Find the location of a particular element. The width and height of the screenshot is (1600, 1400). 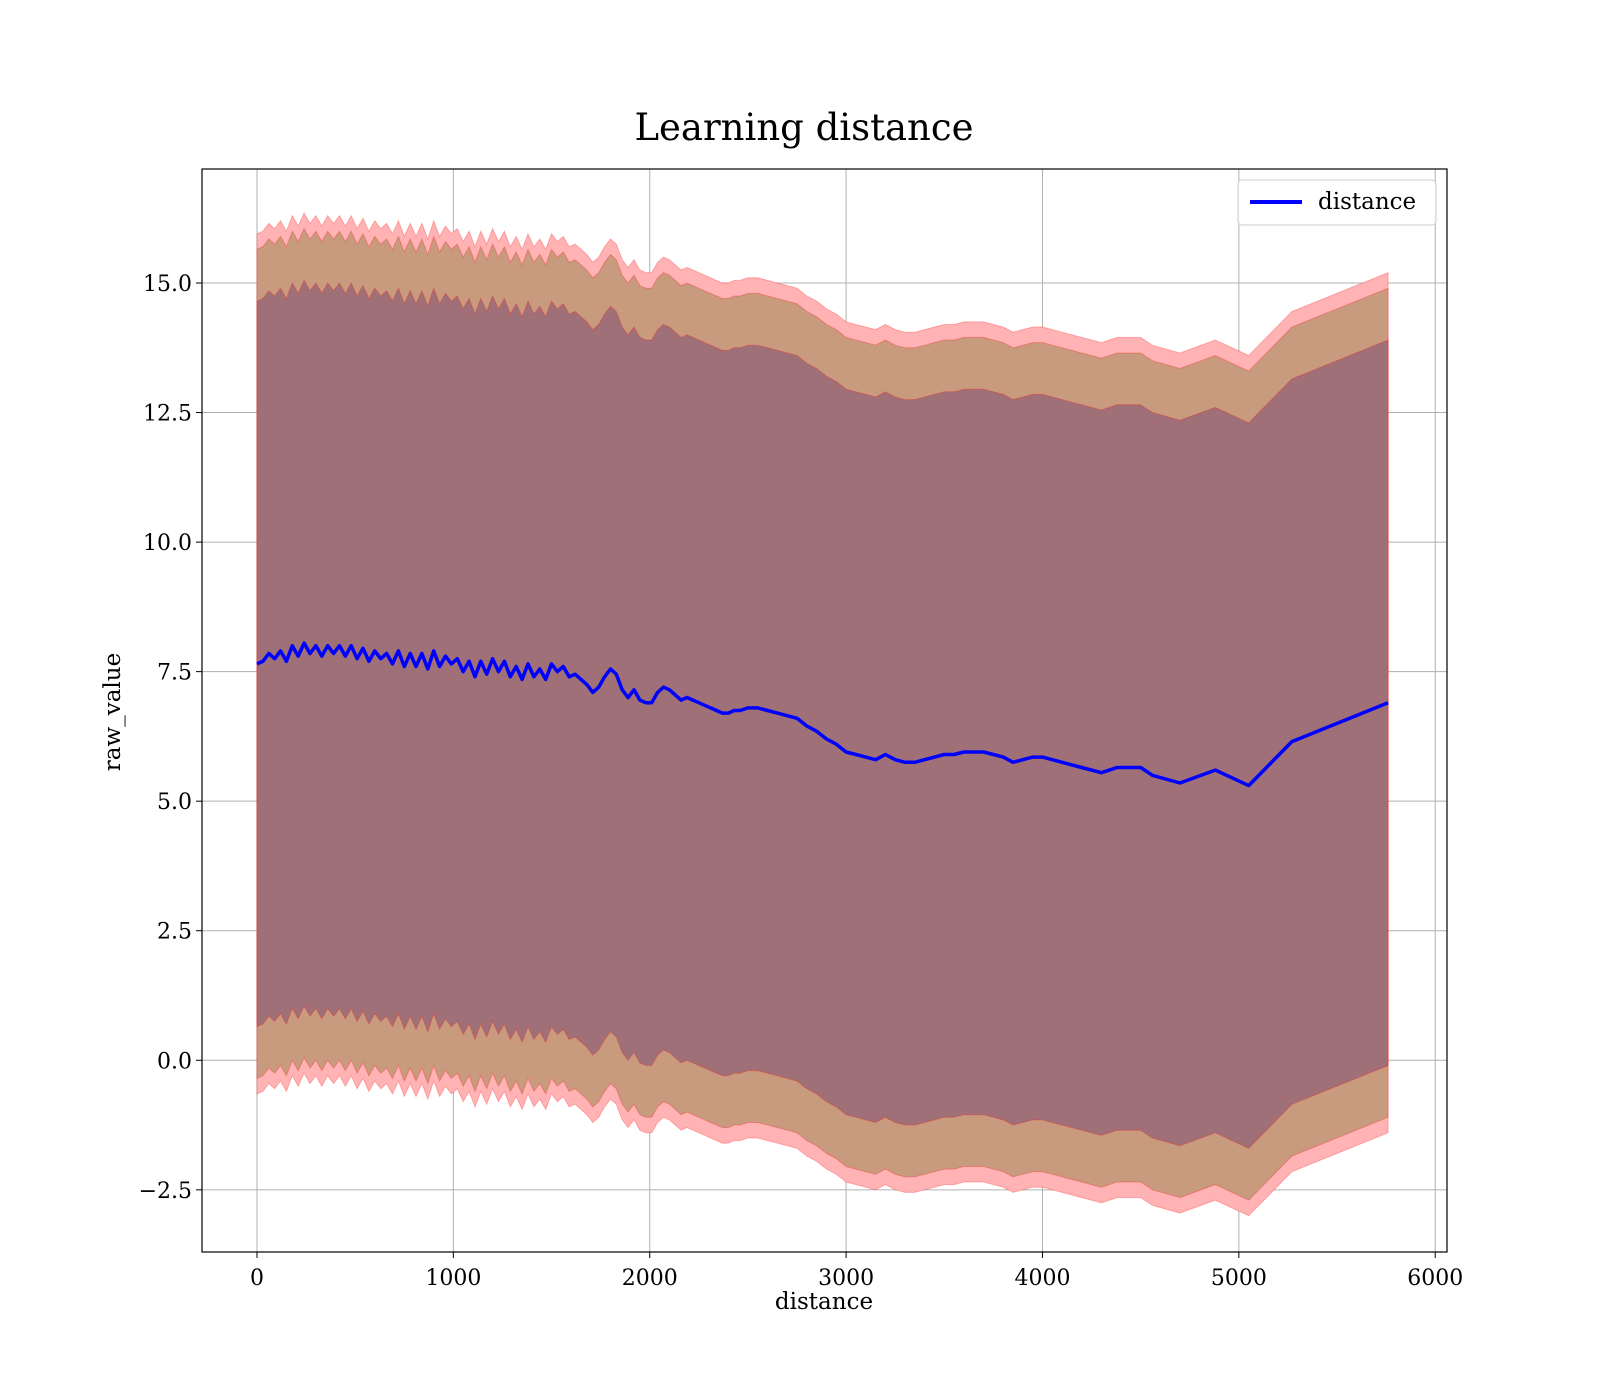

legend-box is located at coordinates (1337, 202).